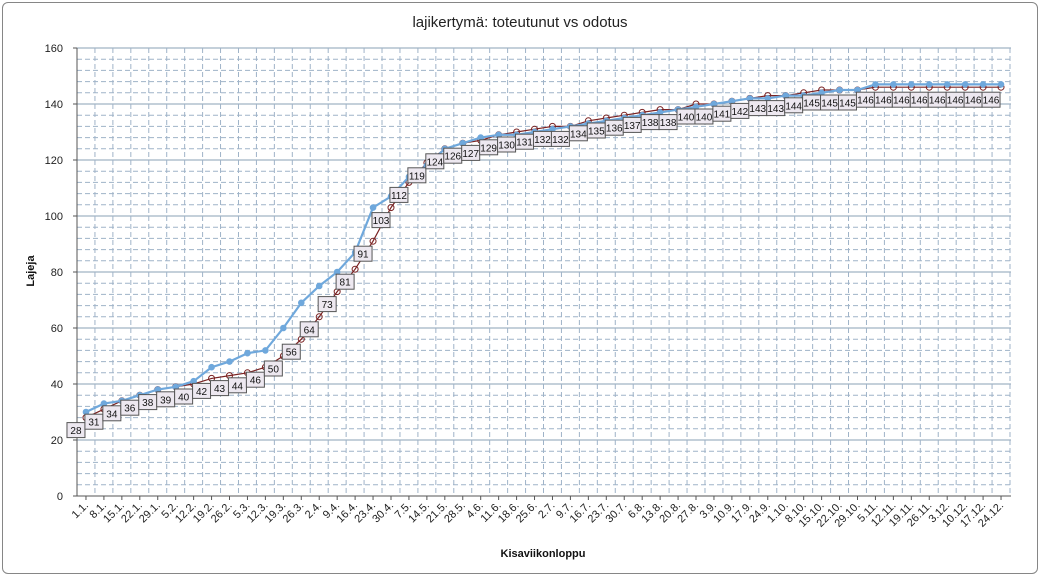  I want to click on data-label-text: 134, so click(578, 134).